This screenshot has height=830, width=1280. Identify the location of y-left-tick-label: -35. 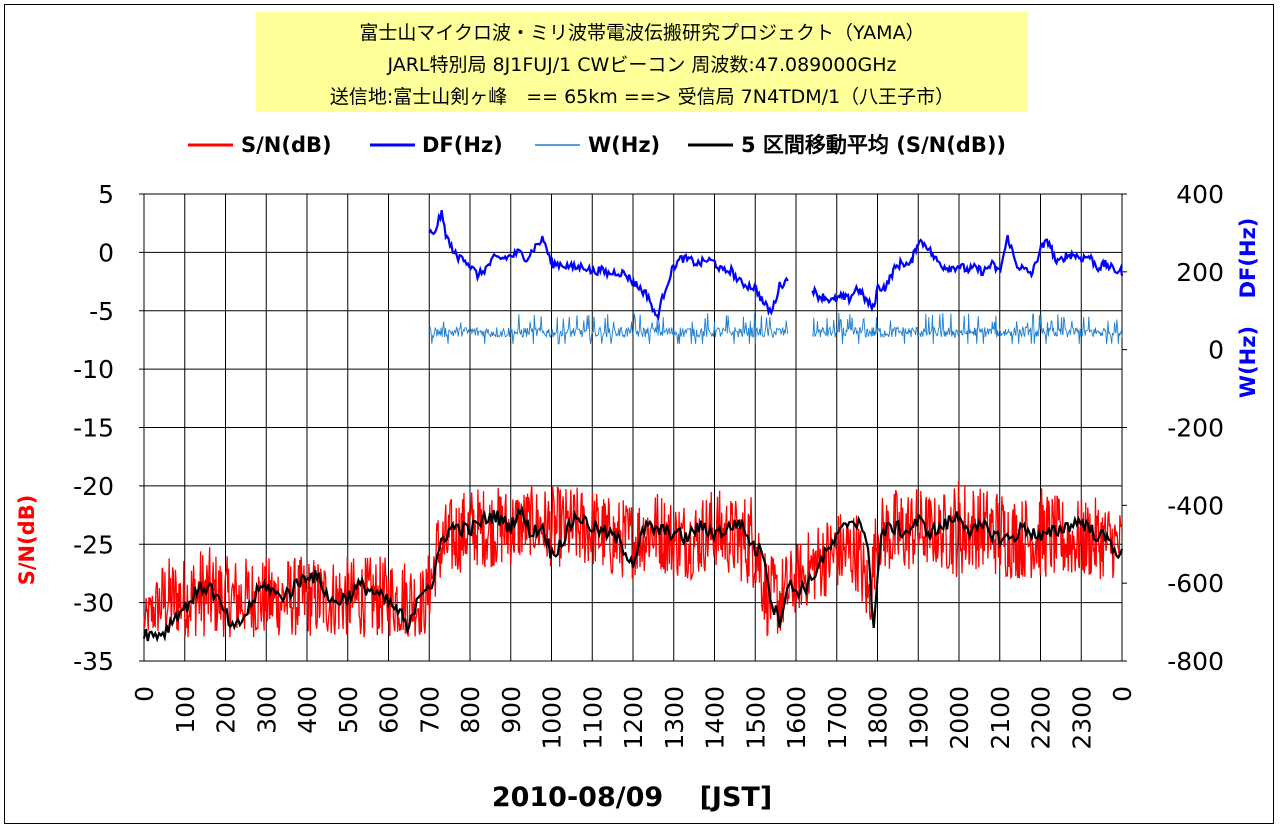
(93, 661).